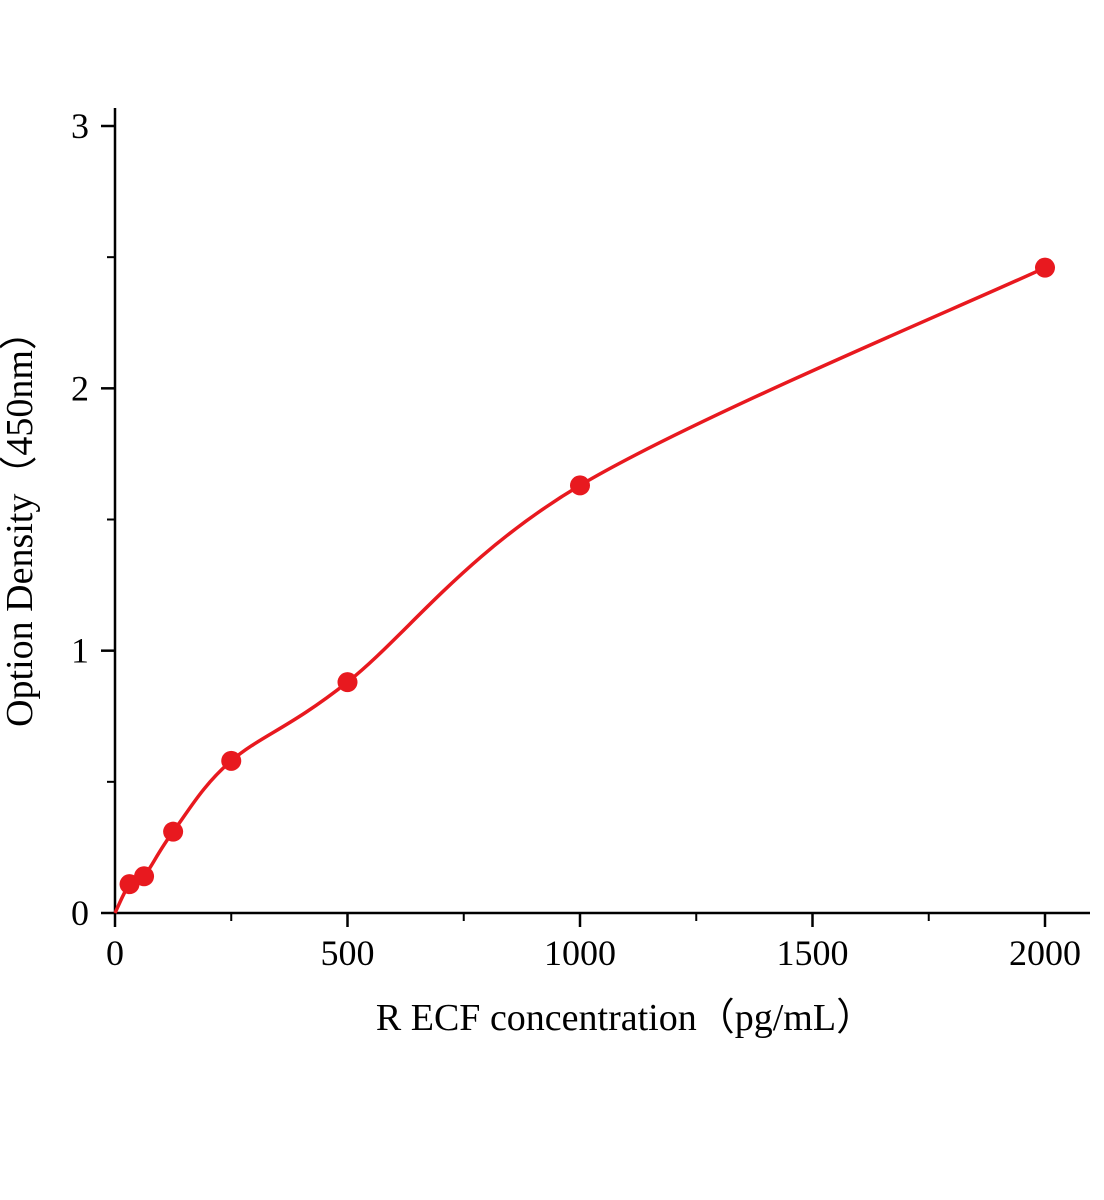  What do you see at coordinates (1045, 953) in the screenshot?
I see `x-axis-tick-label: 2000` at bounding box center [1045, 953].